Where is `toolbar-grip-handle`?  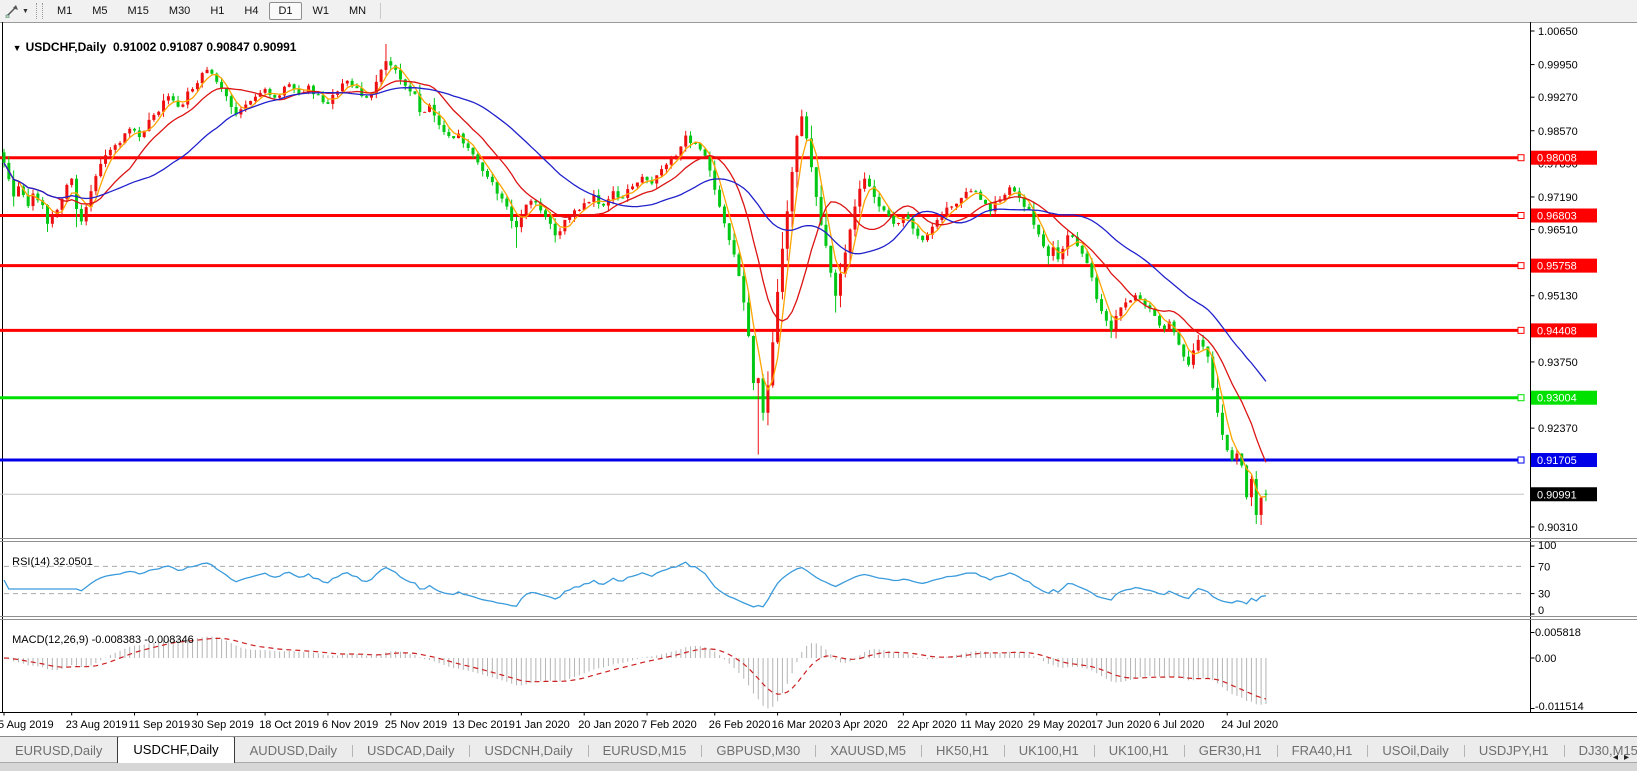 toolbar-grip-handle is located at coordinates (39, 11).